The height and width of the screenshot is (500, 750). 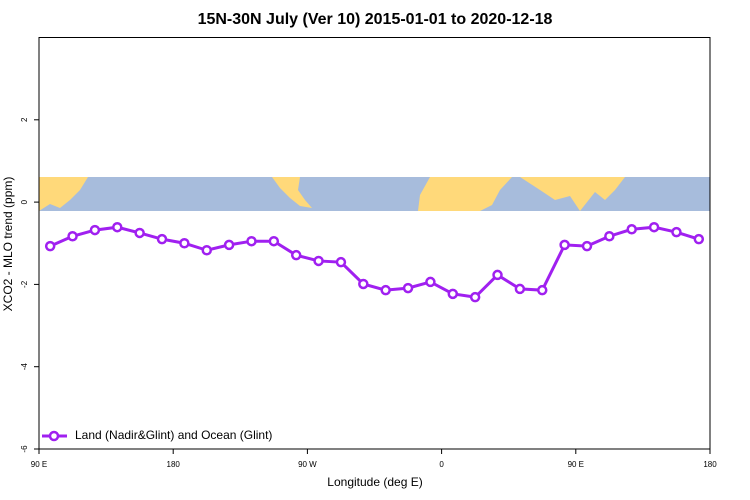 I want to click on y-tick-label: -2, so click(x=24, y=284).